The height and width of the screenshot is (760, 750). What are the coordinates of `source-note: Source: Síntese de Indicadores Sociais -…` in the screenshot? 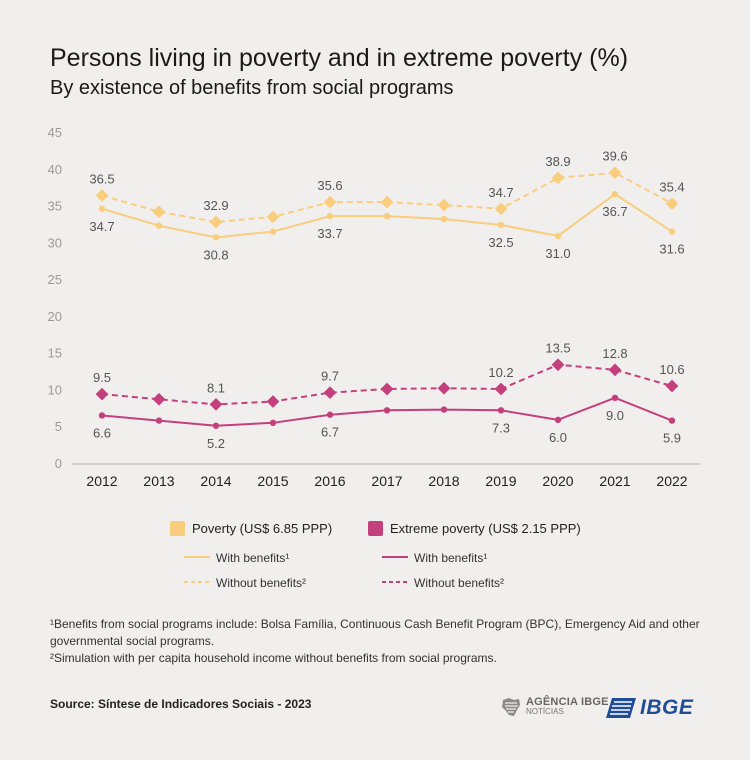 It's located at (181, 704).